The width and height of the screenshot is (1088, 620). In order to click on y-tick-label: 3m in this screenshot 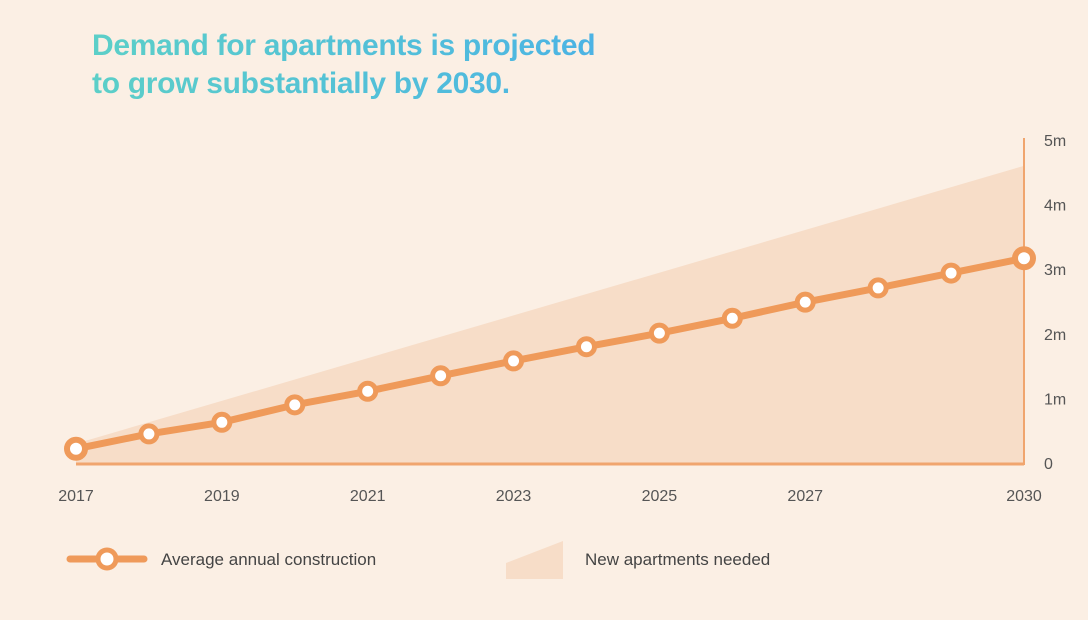, I will do `click(1055, 270)`.